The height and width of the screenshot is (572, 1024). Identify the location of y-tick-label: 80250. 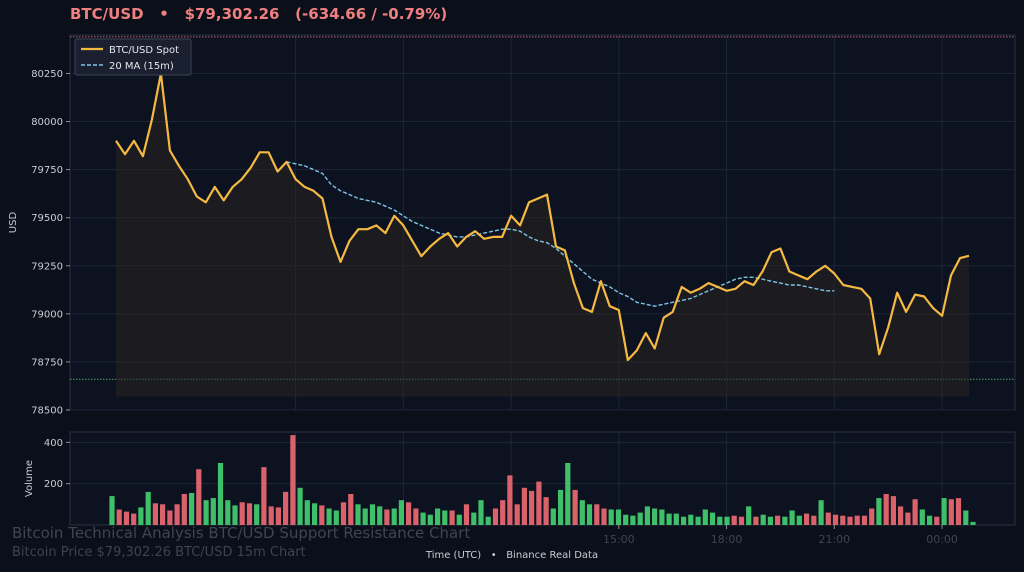
(47, 74).